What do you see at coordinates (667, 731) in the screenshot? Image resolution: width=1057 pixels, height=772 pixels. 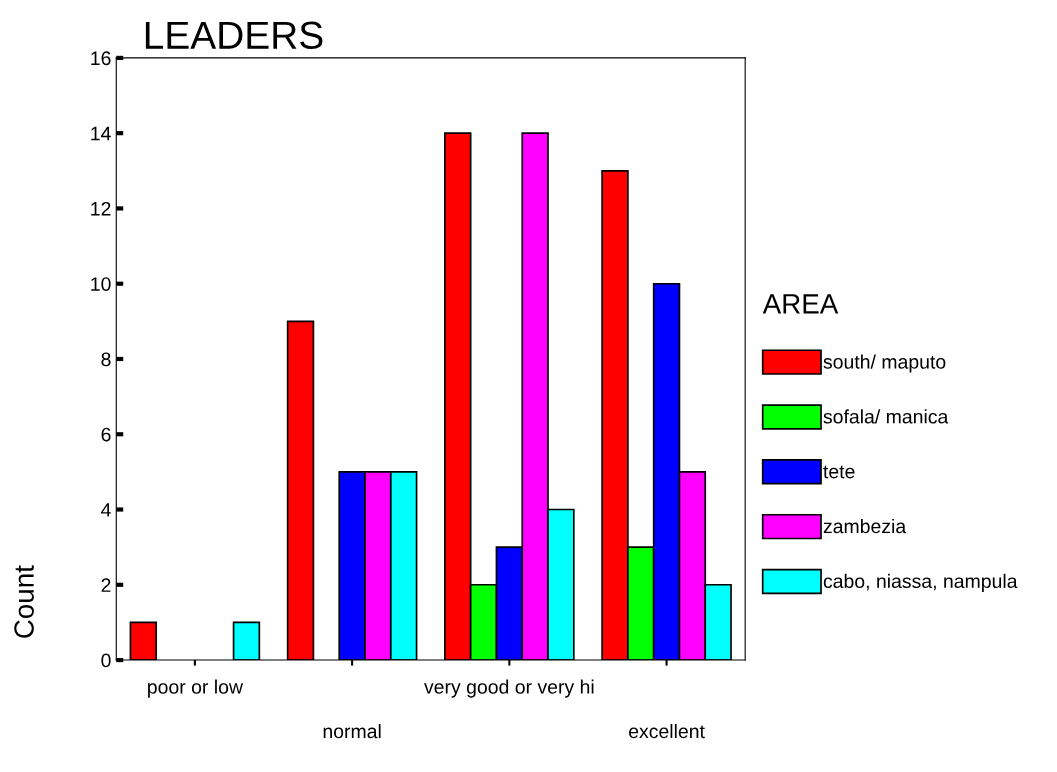 I see `x-tick-label: excellent` at bounding box center [667, 731].